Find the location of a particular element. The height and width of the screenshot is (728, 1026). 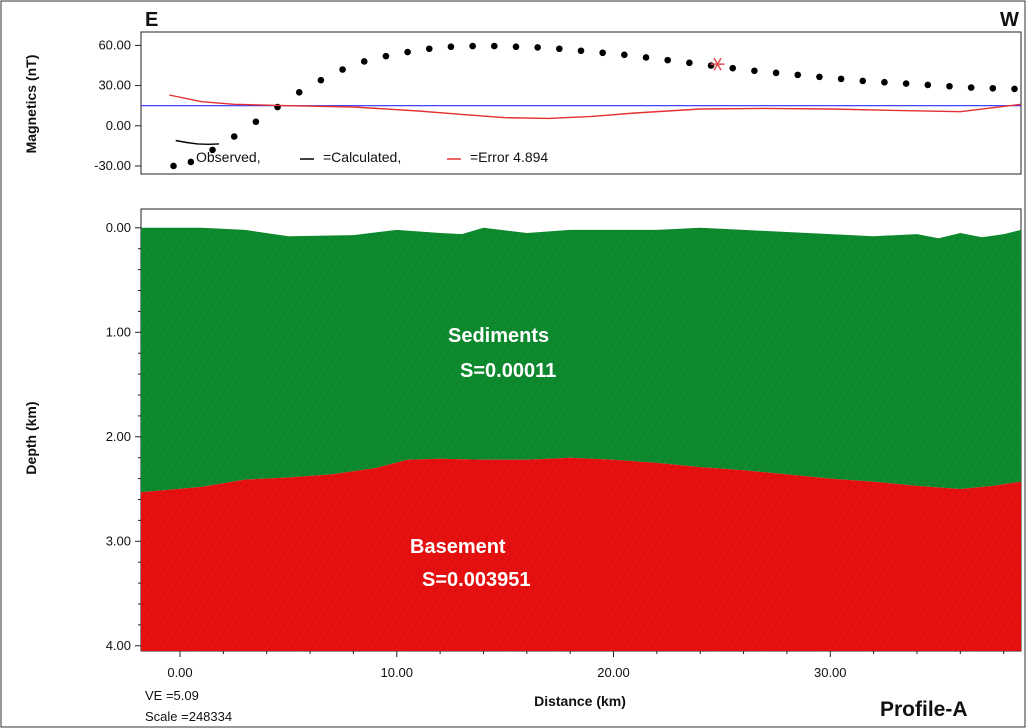

depth-y-axis: 0.00 1.00 2.00 3.00 4.00 is located at coordinates (123, 436).